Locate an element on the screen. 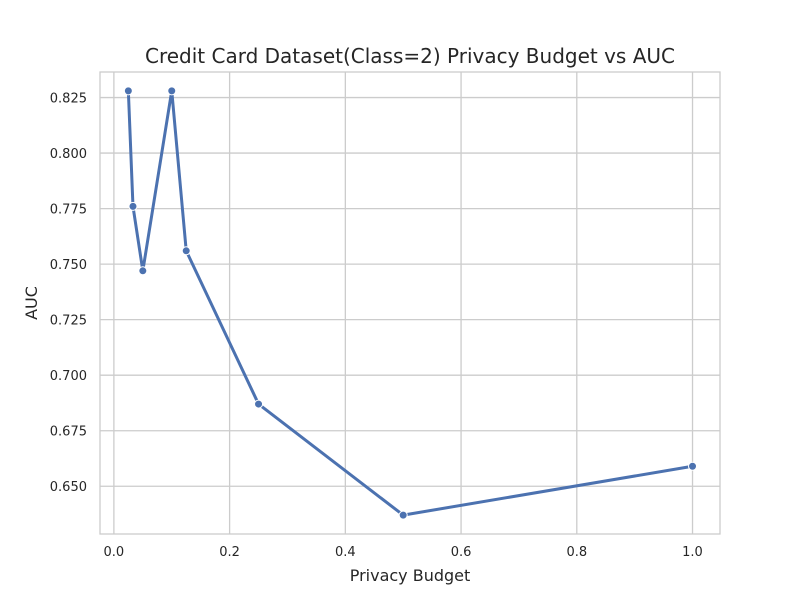 The height and width of the screenshot is (604, 800). y-tick-label: 0.650 is located at coordinates (68, 487).